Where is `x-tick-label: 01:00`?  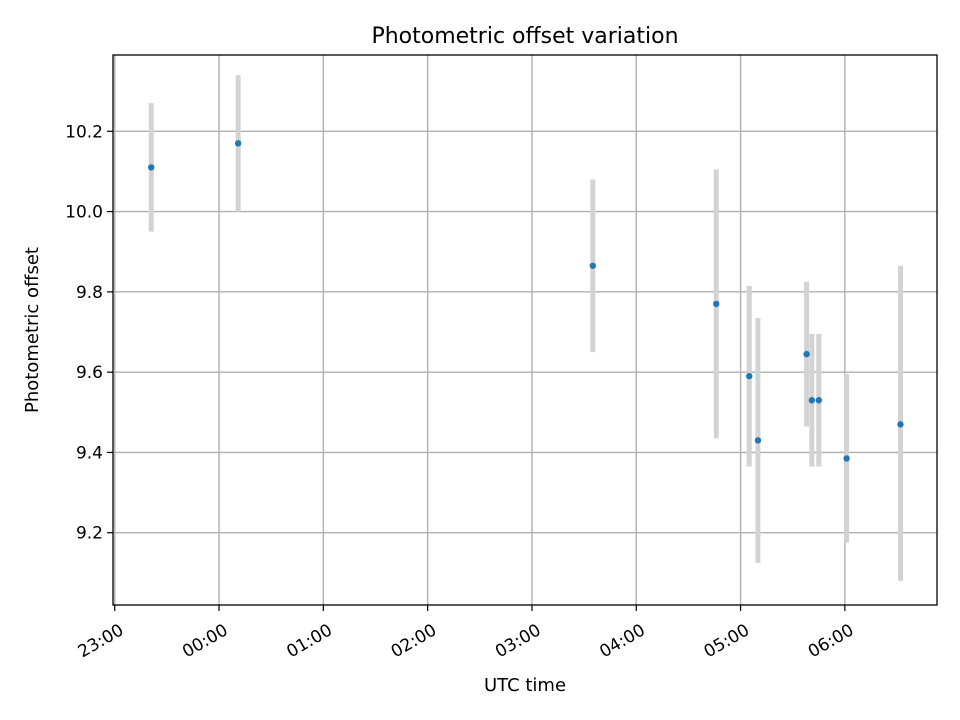
x-tick-label: 01:00 is located at coordinates (309, 641).